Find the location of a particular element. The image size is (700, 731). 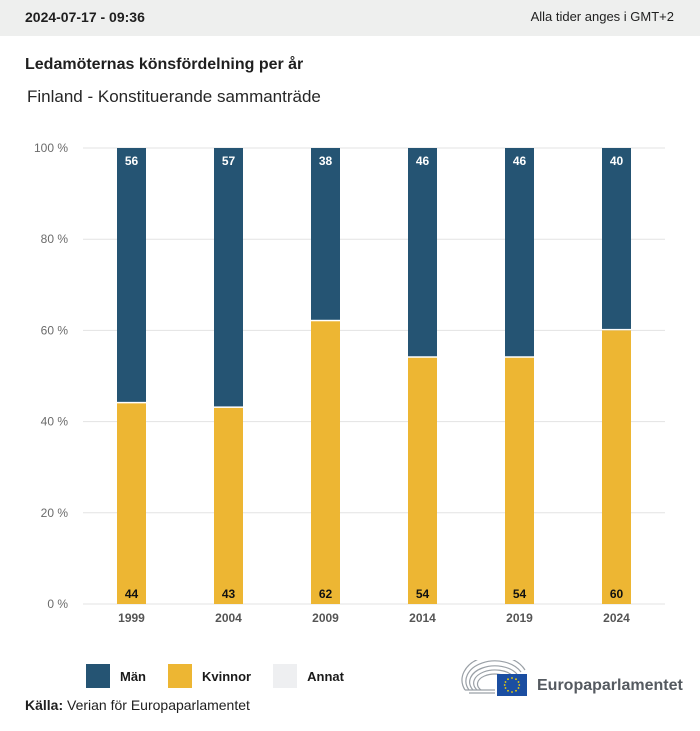

legend-label-other: Annat is located at coordinates (325, 676).